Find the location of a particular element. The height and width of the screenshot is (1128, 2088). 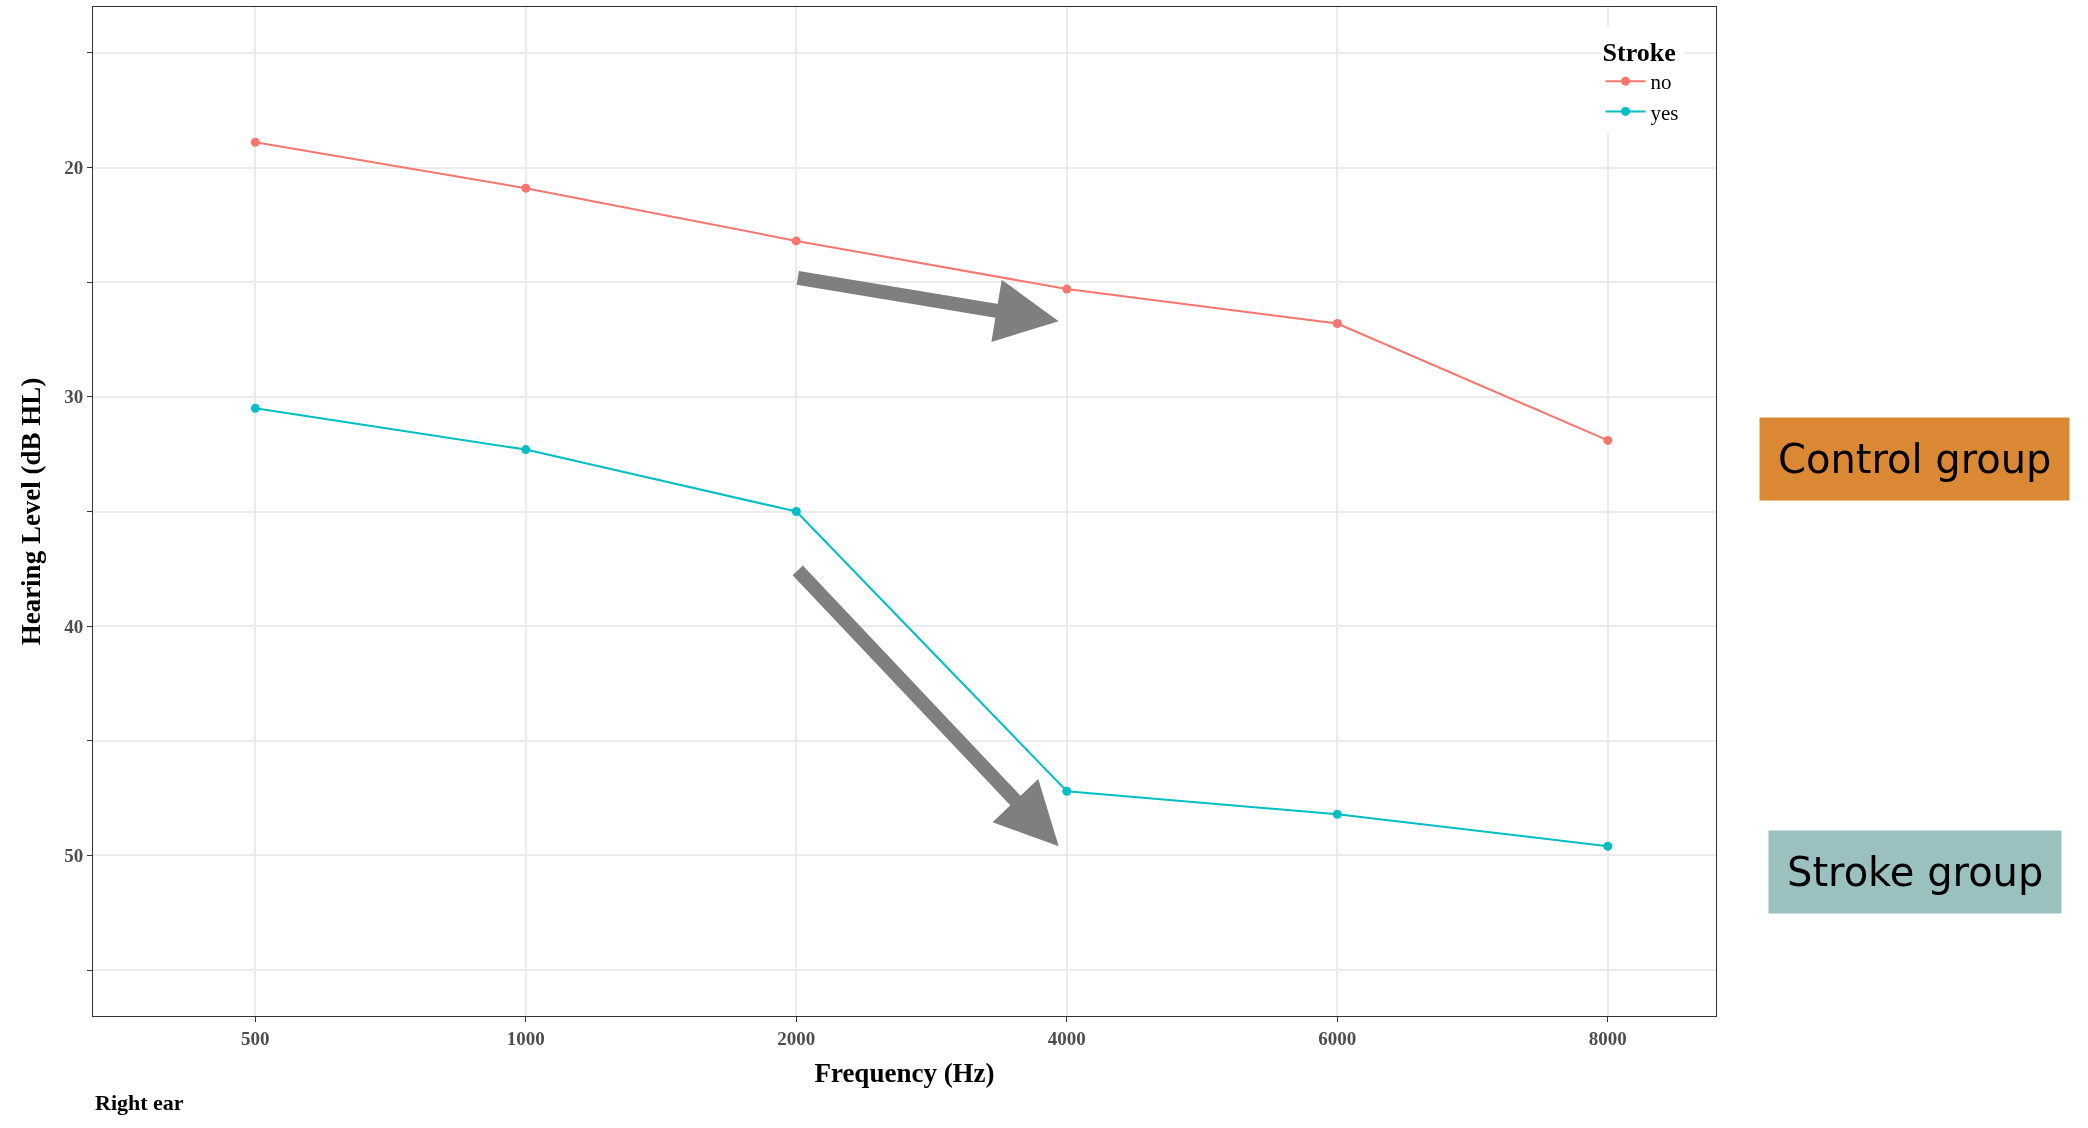

text: Stroke group is located at coordinates (1915, 872).